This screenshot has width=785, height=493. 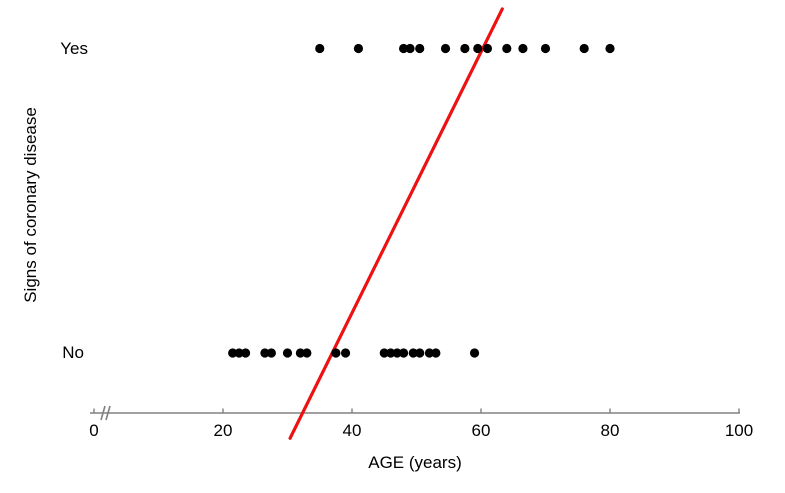 I want to click on x-axis-title: AGE (years), so click(x=415, y=462).